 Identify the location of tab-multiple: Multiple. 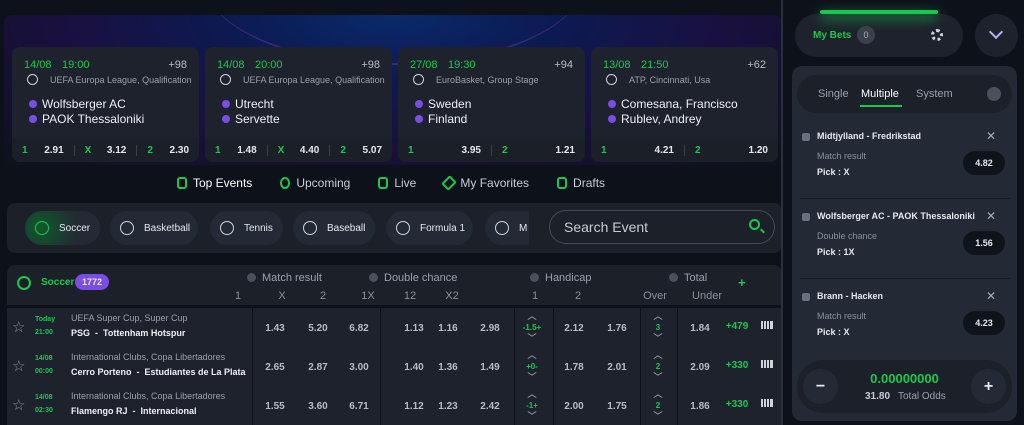
(880, 94).